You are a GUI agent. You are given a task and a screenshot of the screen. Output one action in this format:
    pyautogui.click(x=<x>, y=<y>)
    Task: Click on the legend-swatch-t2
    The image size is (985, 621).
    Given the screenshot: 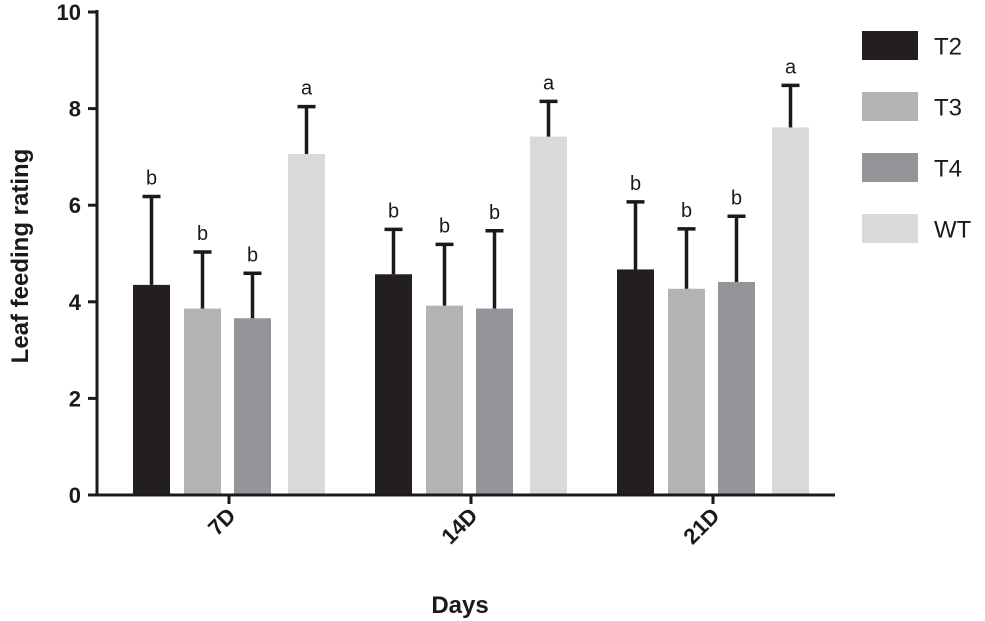 What is the action you would take?
    pyautogui.click(x=890, y=45)
    